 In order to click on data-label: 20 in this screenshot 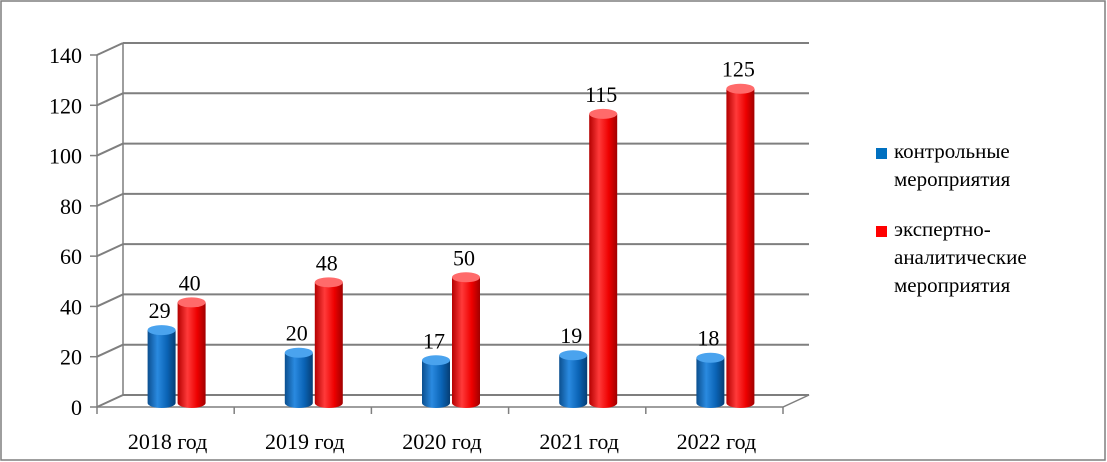, I will do `click(297, 333)`.